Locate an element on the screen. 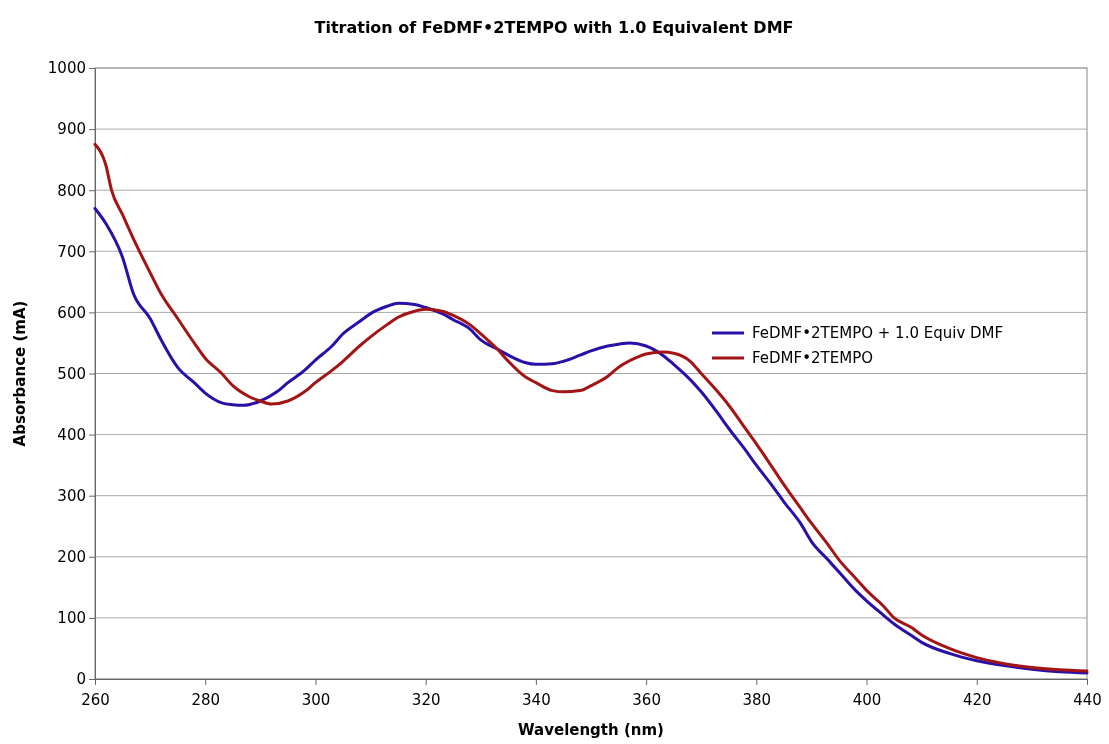 Image resolution: width=1109 pixels, height=744 pixels. y-tick-label: 300 is located at coordinates (71, 496).